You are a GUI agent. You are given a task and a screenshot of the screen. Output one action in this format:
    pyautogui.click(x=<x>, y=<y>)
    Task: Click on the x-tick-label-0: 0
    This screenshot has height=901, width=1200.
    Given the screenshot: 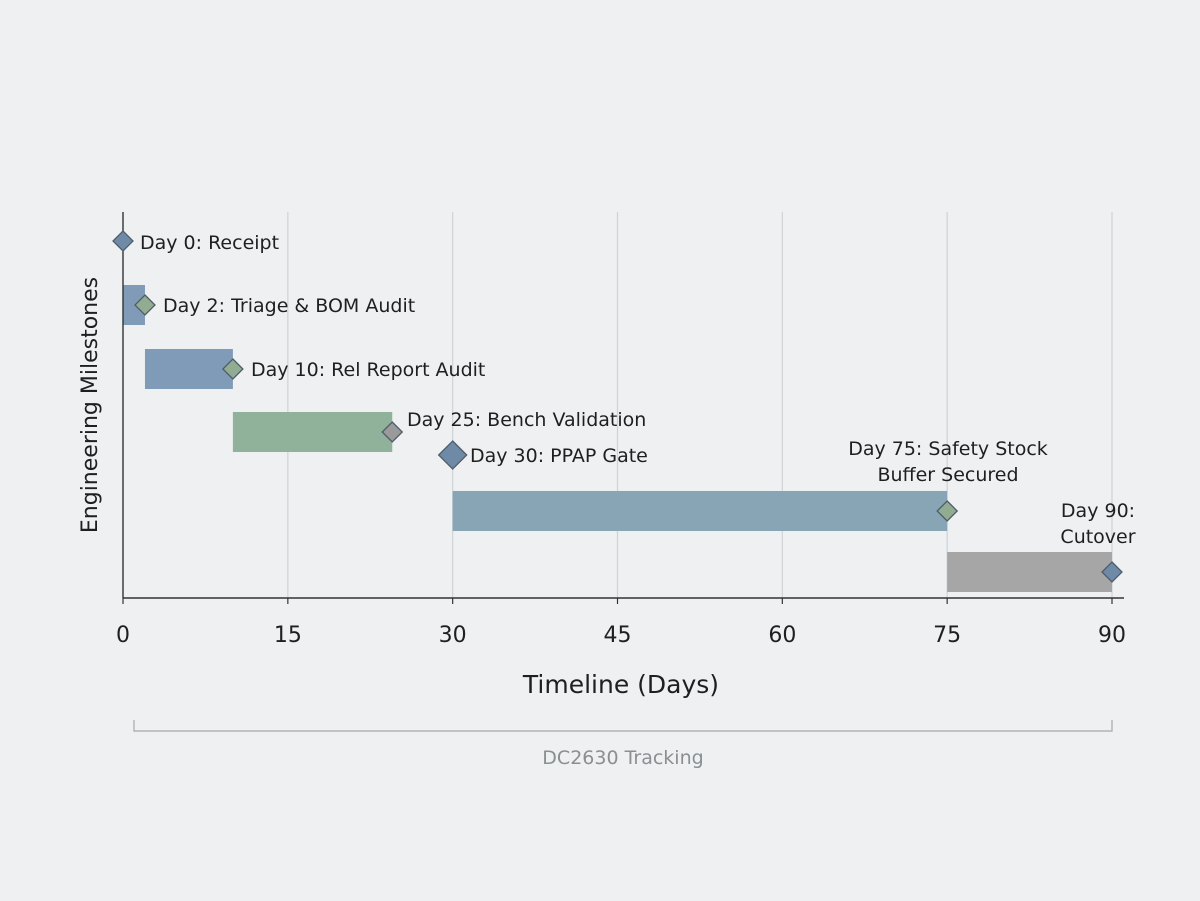 What is the action you would take?
    pyautogui.click(x=123, y=635)
    